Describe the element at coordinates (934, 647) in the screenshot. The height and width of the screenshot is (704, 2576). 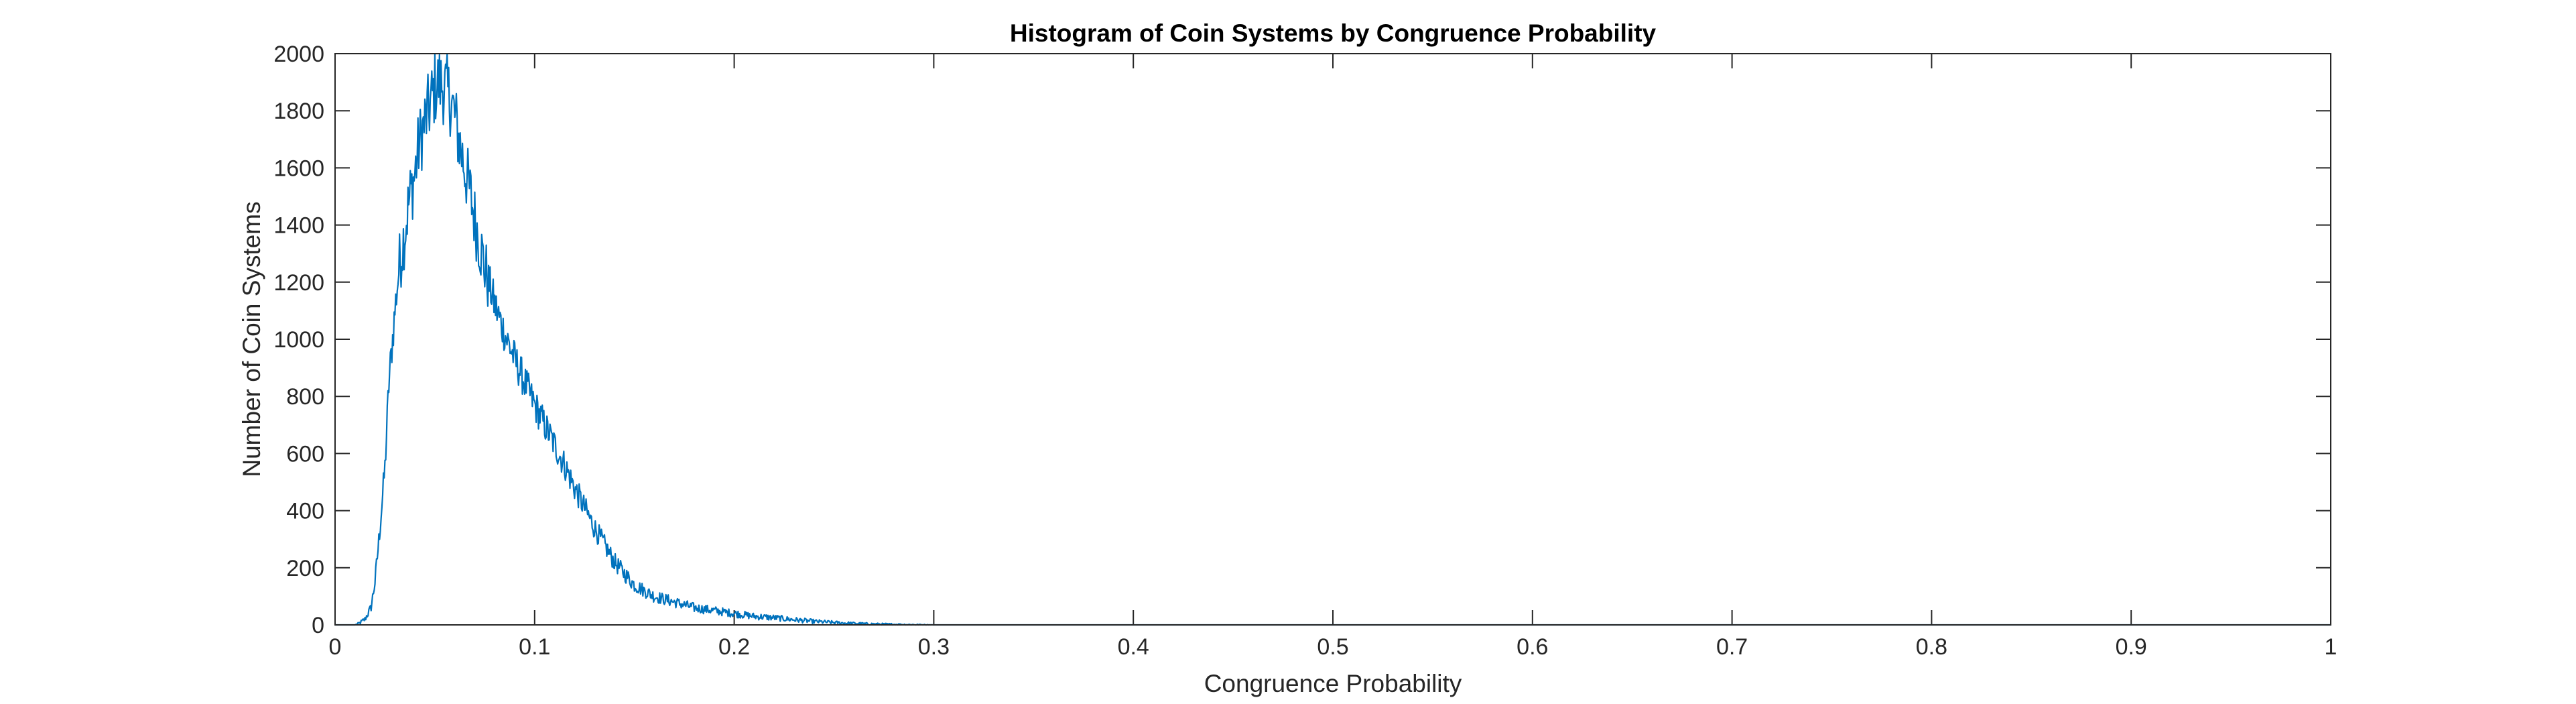
I see `x-tick-label: 0.3` at that location.